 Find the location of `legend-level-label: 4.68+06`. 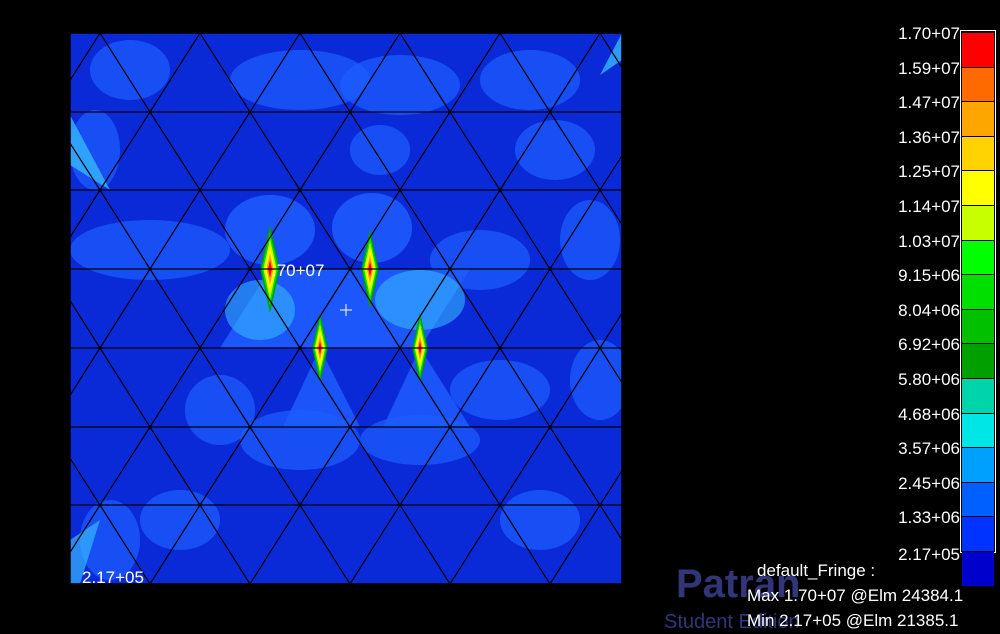

legend-level-label: 4.68+06 is located at coordinates (929, 414).